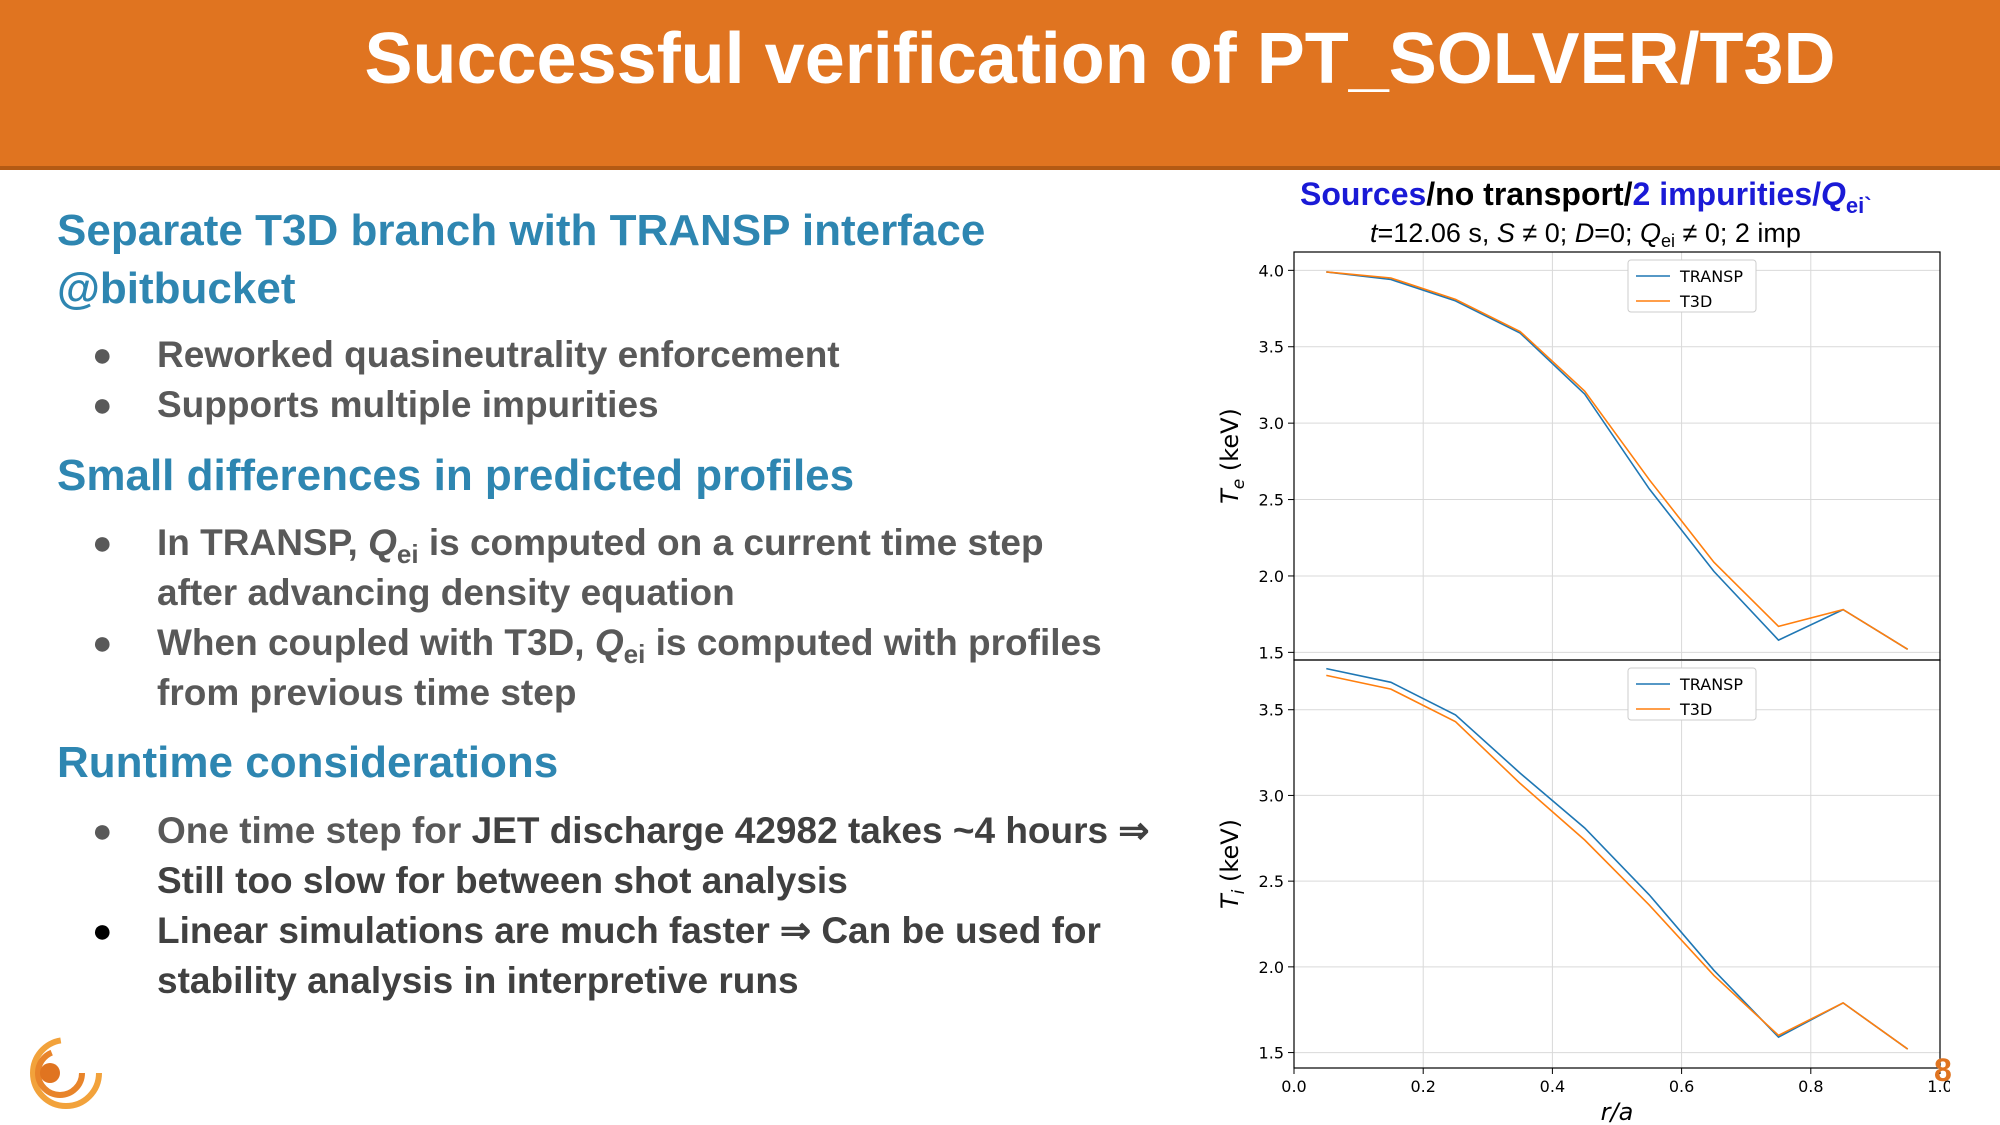 The image size is (2000, 1125). I want to click on section-heading-differences: Small differences in predicted profiles, so click(456, 475).